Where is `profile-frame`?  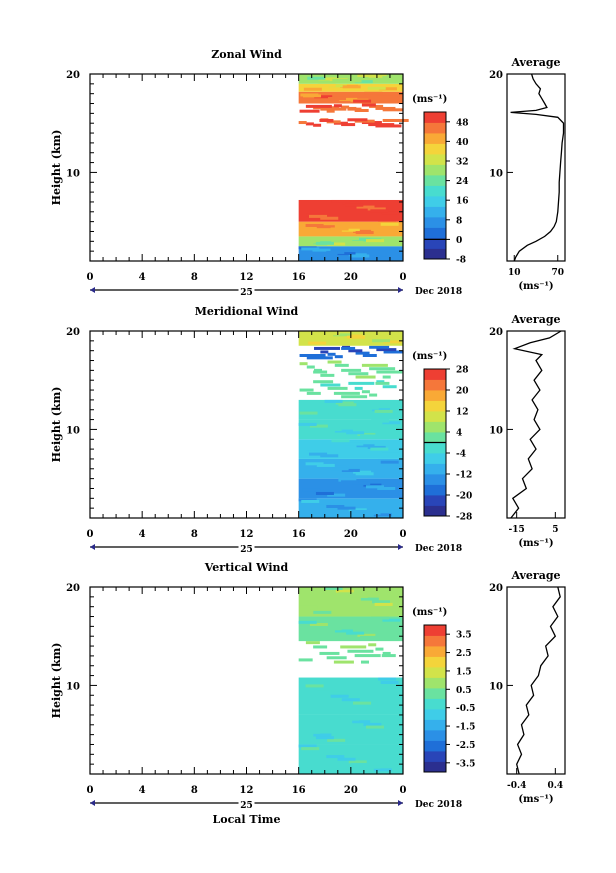
profile-frame is located at coordinates (536, 167).